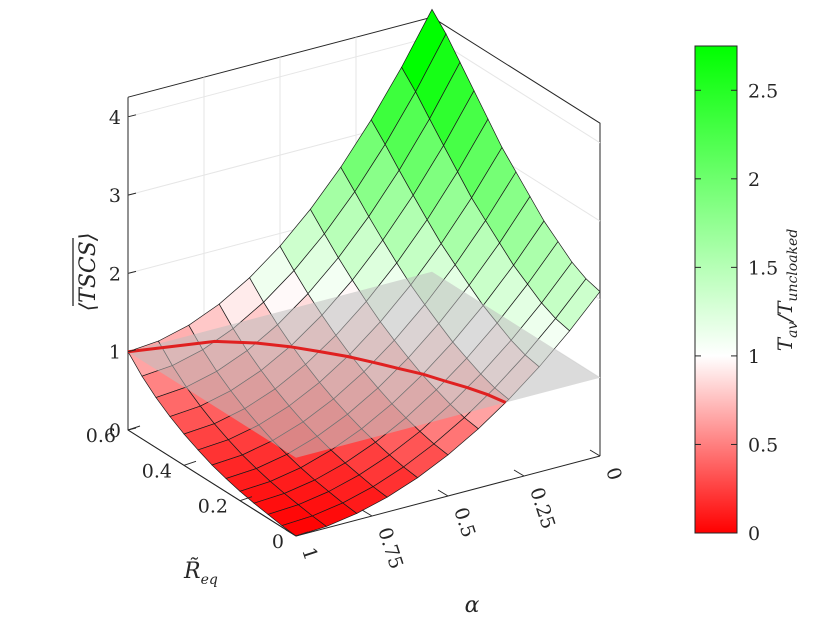  What do you see at coordinates (472, 605) in the screenshot?
I see `x-axis-label: α` at bounding box center [472, 605].